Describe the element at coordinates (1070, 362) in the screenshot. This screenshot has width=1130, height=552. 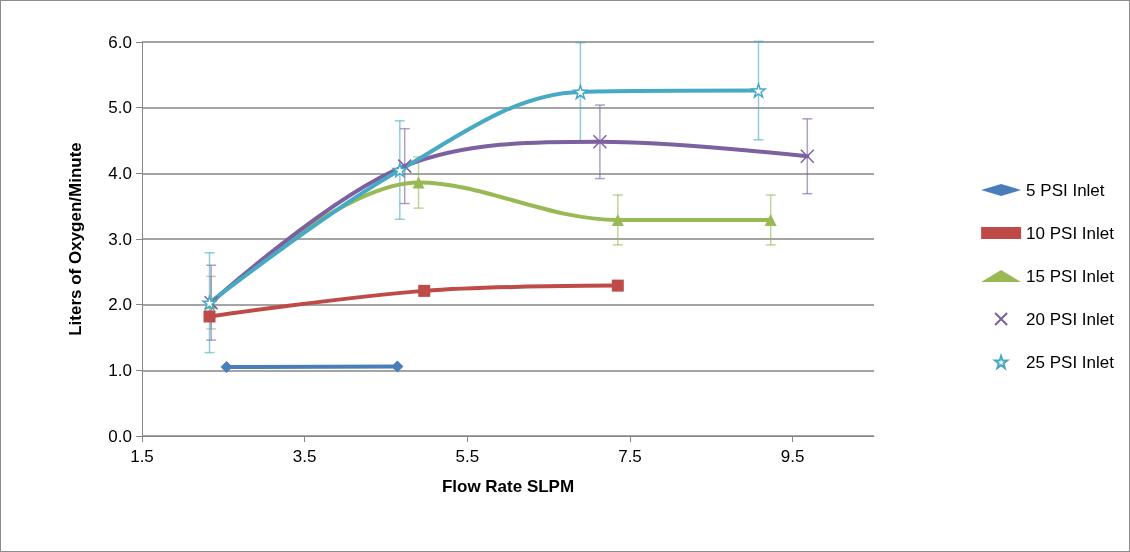
I see `legend-label: 25 PSI Inlet` at that location.